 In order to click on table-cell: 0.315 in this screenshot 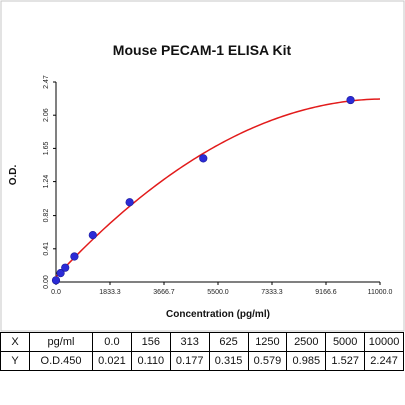, I will do `click(228, 361)`.